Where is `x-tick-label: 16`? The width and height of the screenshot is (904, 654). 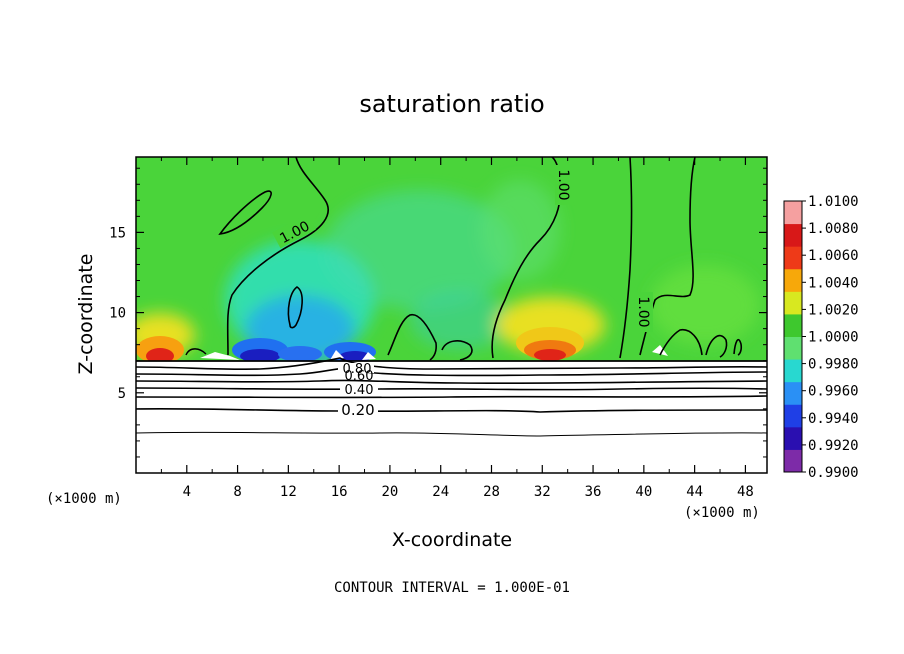
x-tick-label: 16 is located at coordinates (339, 492).